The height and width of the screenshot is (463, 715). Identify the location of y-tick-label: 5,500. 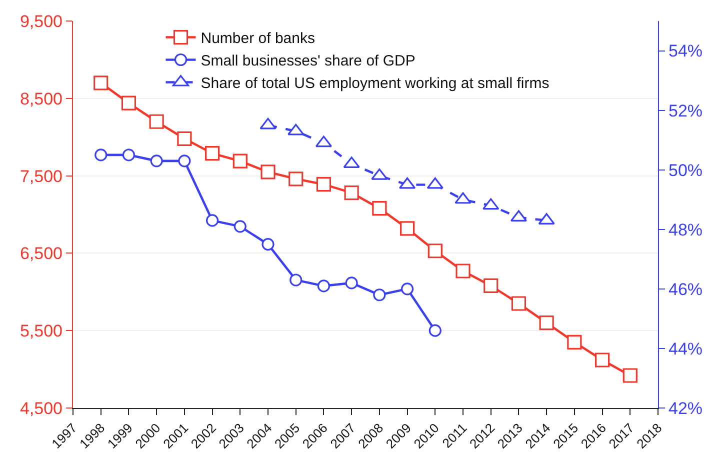
(41, 331).